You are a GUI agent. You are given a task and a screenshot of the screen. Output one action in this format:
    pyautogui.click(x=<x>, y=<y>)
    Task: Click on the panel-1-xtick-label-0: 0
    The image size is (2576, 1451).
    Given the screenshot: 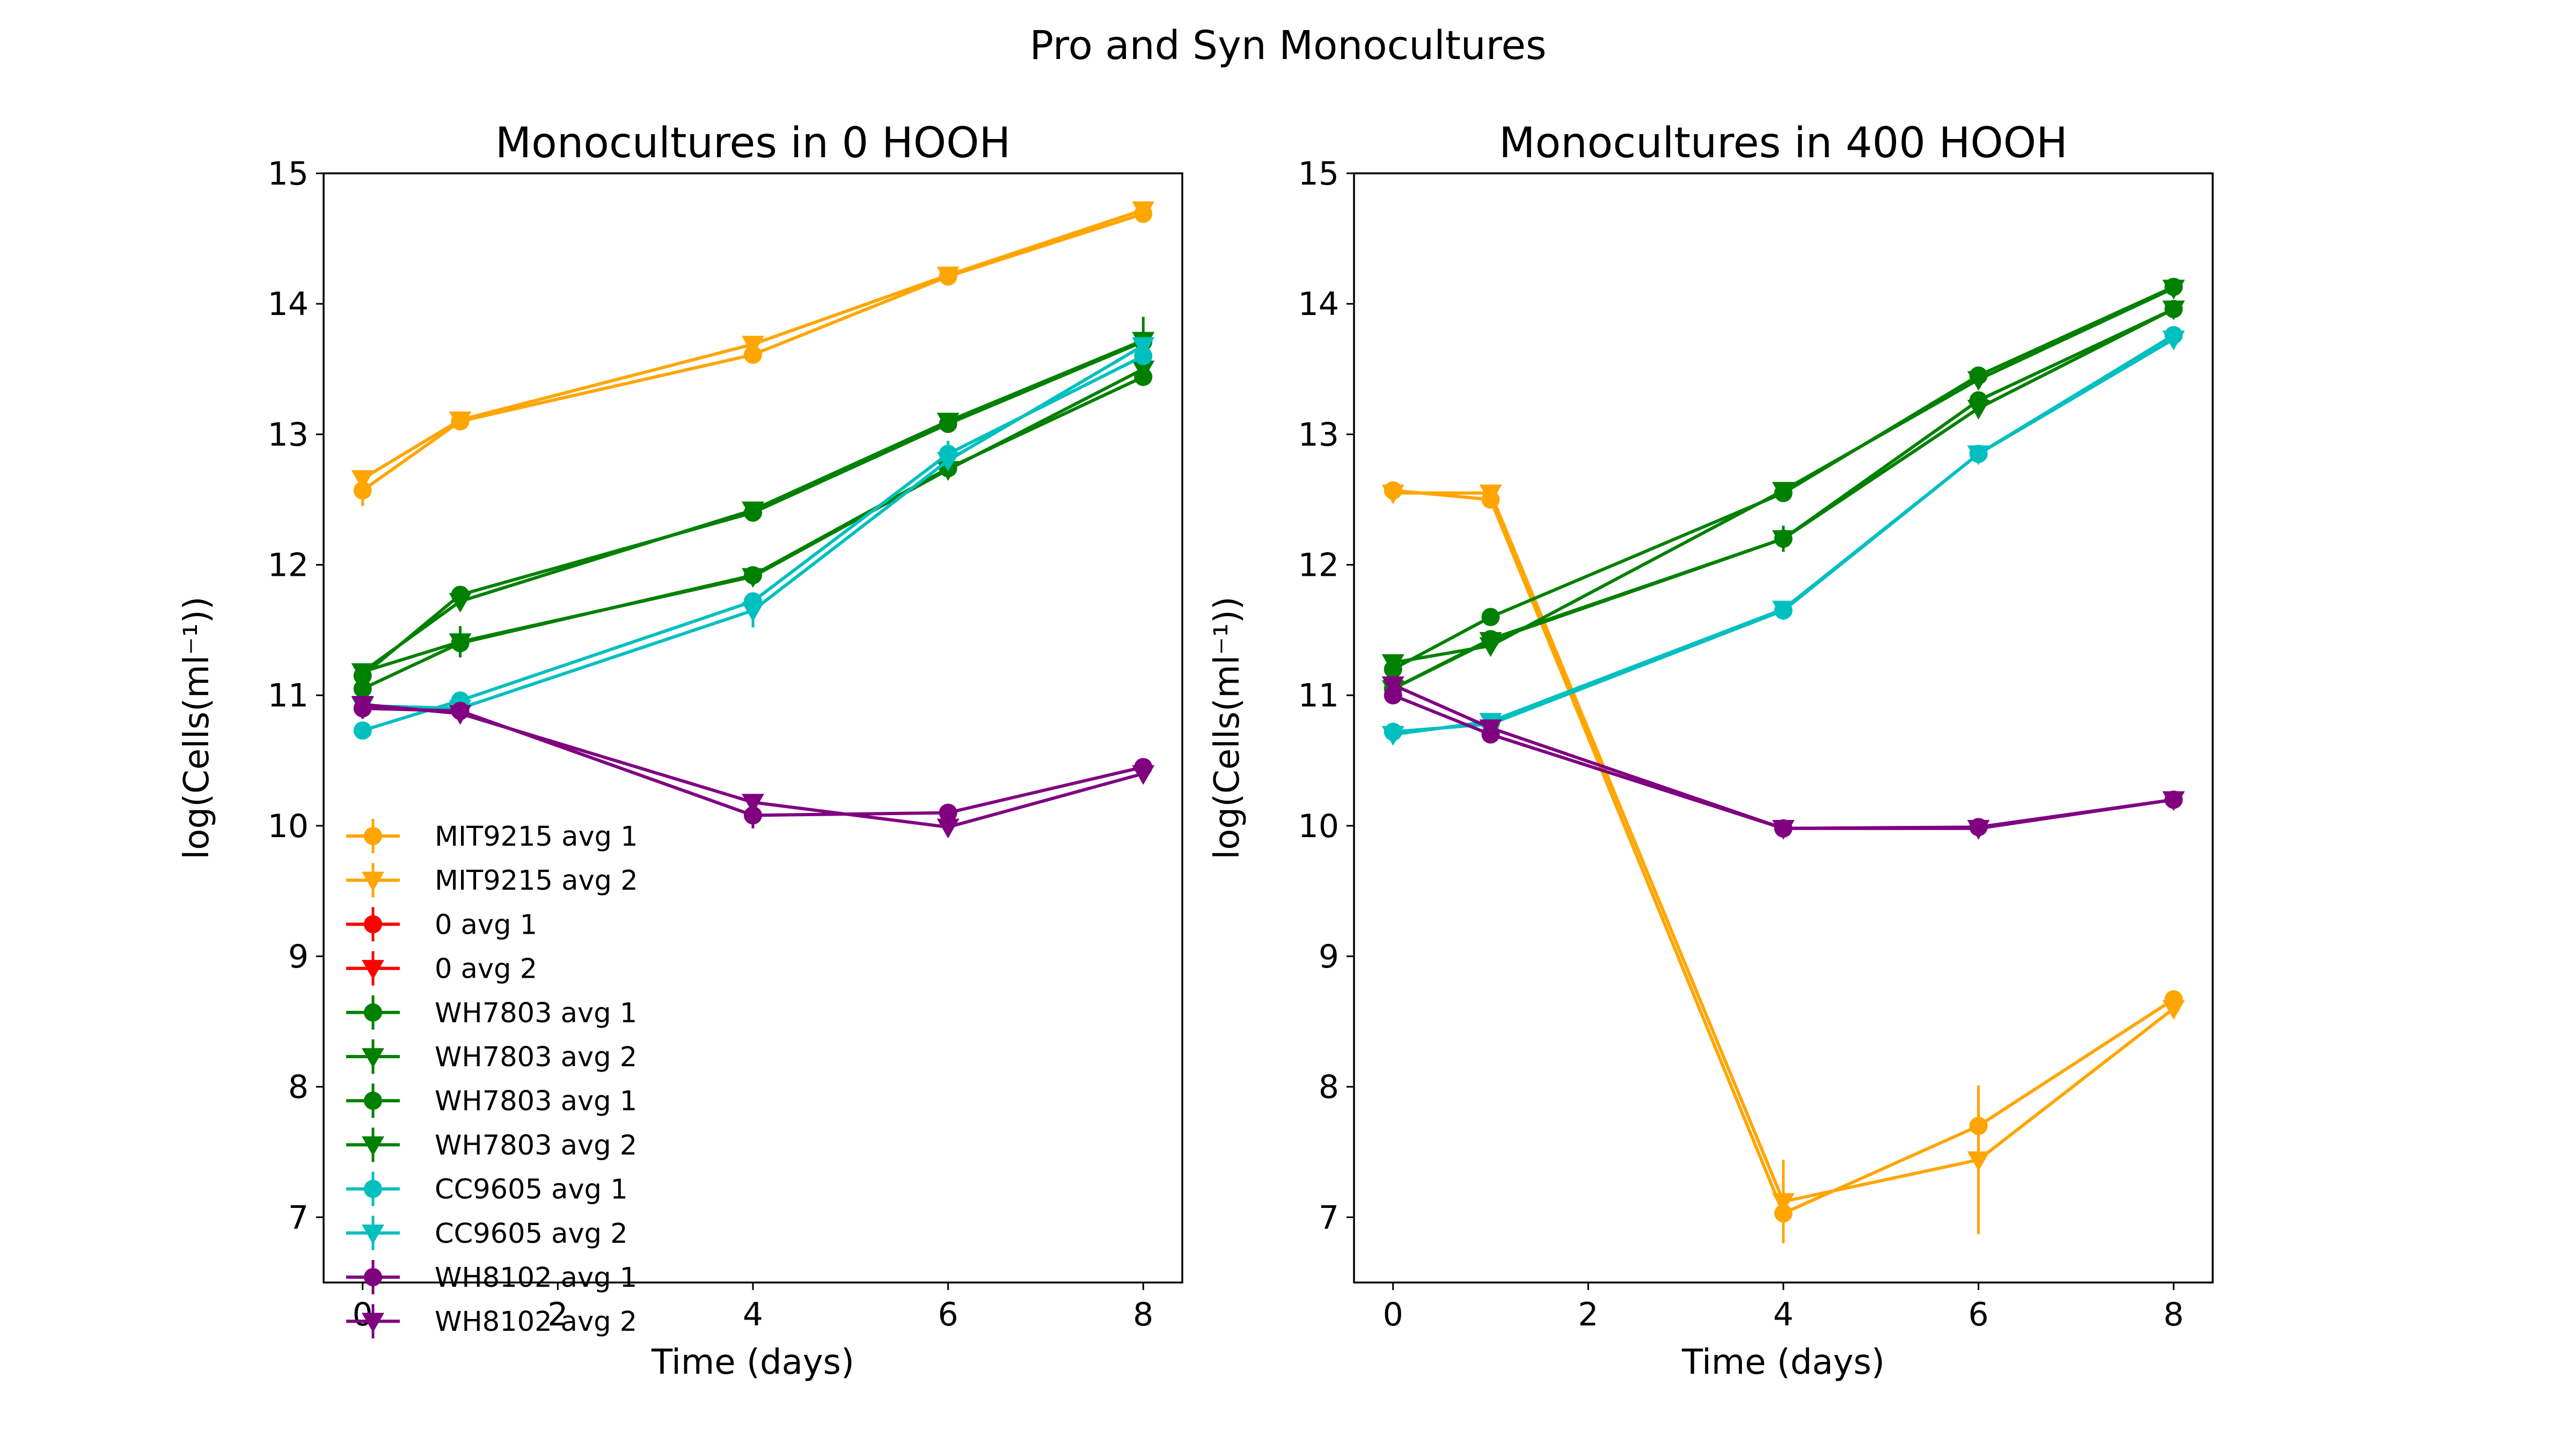 What is the action you would take?
    pyautogui.click(x=1393, y=1314)
    